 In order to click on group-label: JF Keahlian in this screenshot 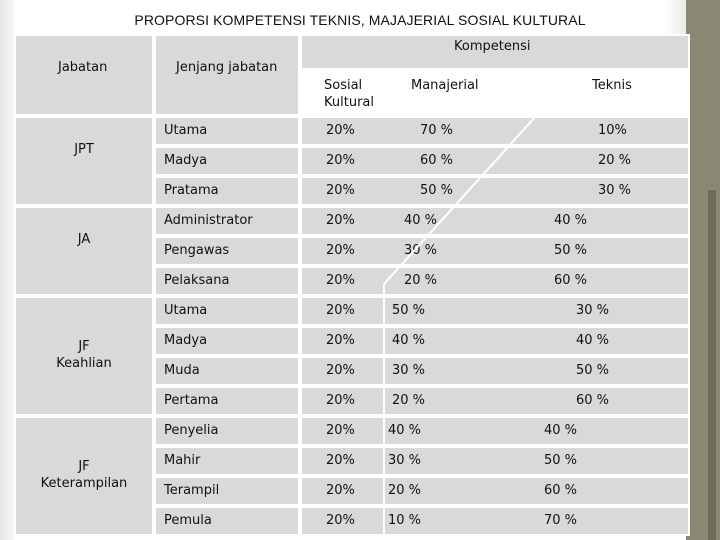, I will do `click(84, 355)`.